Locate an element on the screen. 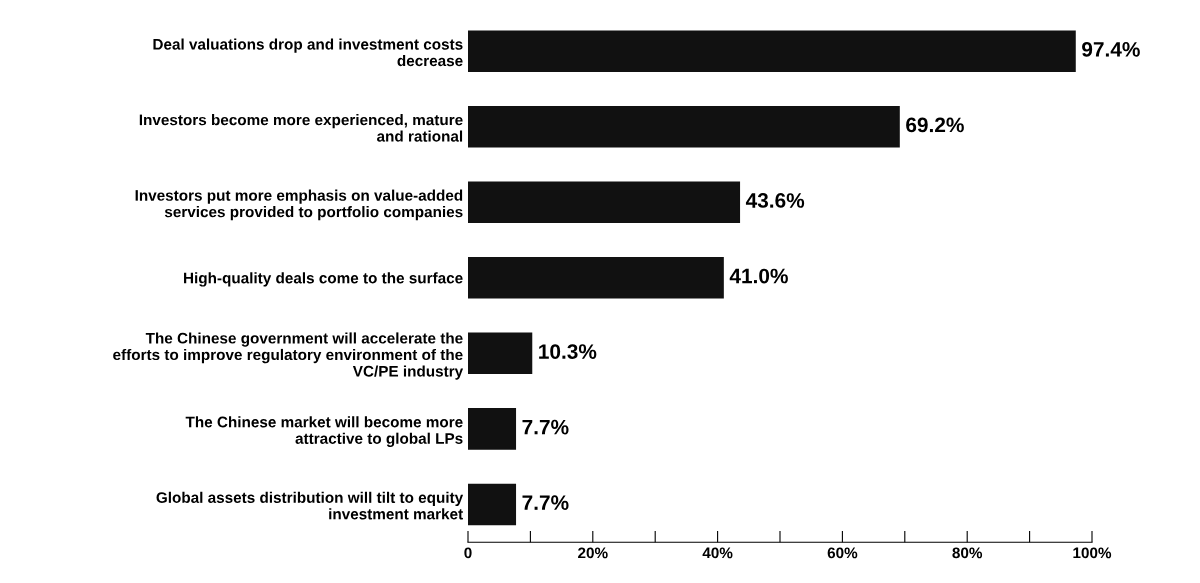 This screenshot has width=1200, height=583. x-tick-label: 0 is located at coordinates (468, 553).